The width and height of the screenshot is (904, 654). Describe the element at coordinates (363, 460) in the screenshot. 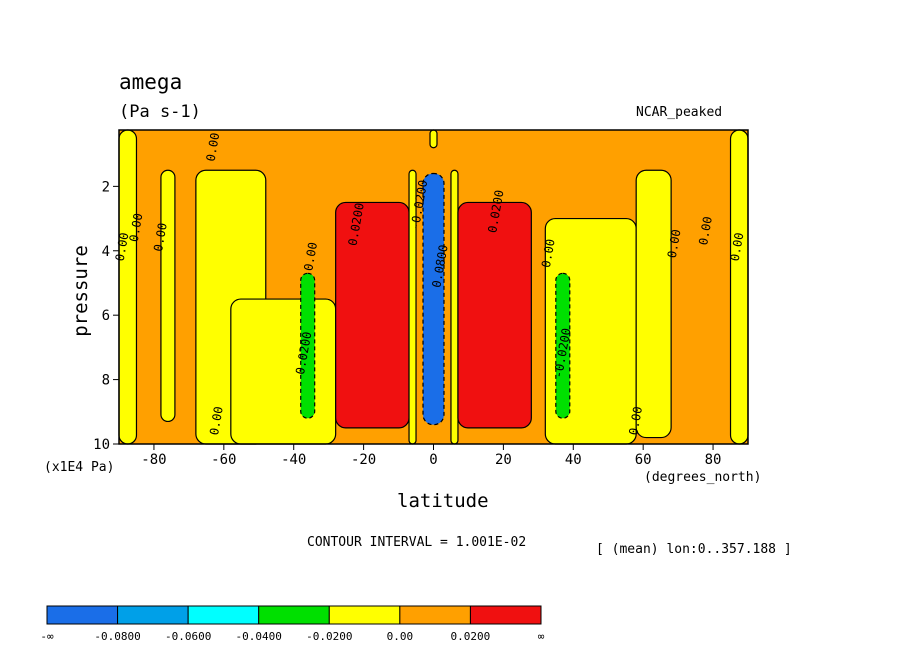

I see `x-tick-label-3: -20` at that location.